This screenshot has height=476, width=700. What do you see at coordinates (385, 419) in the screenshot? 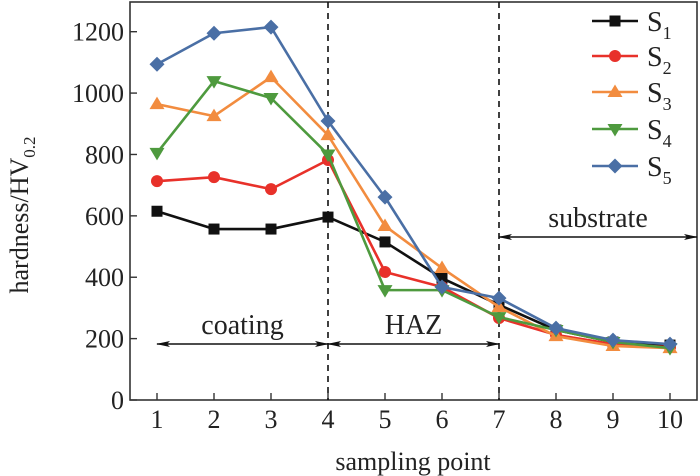
I see `x-tick-label: 5` at bounding box center [385, 419].